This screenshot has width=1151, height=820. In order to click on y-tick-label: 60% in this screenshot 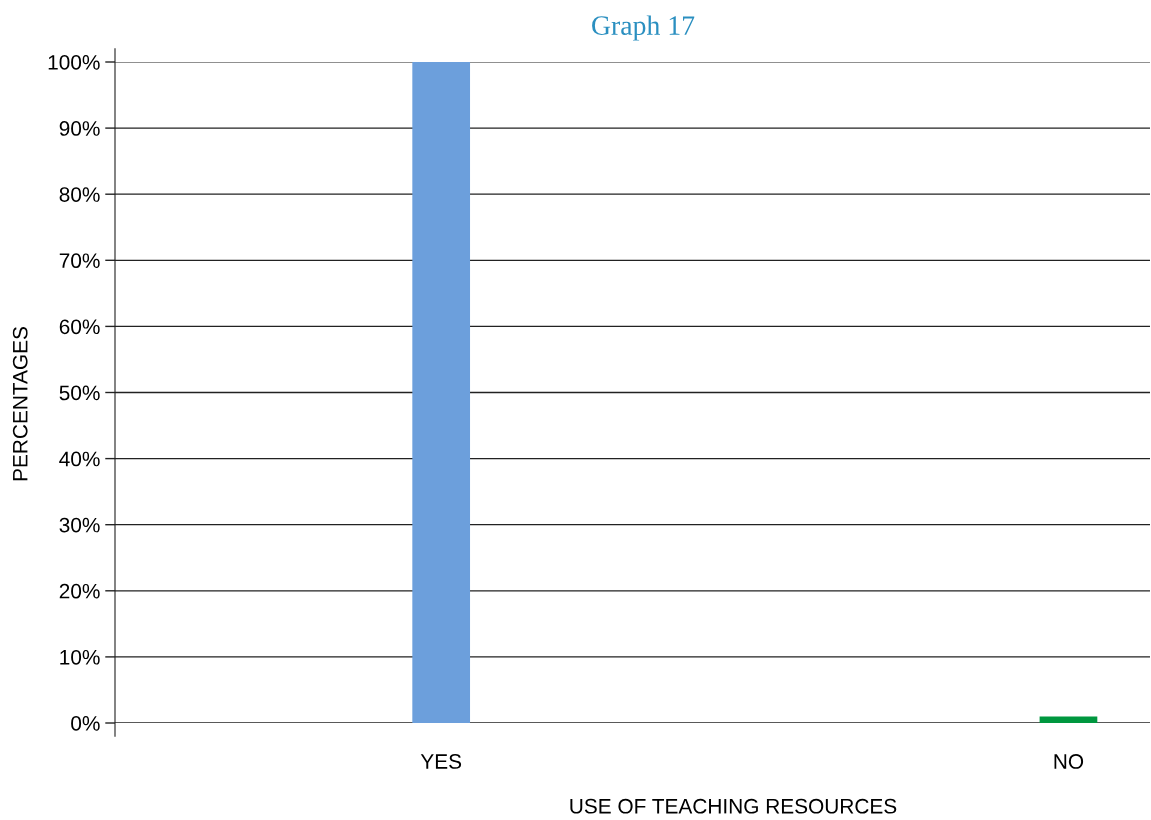, I will do `click(79, 327)`.